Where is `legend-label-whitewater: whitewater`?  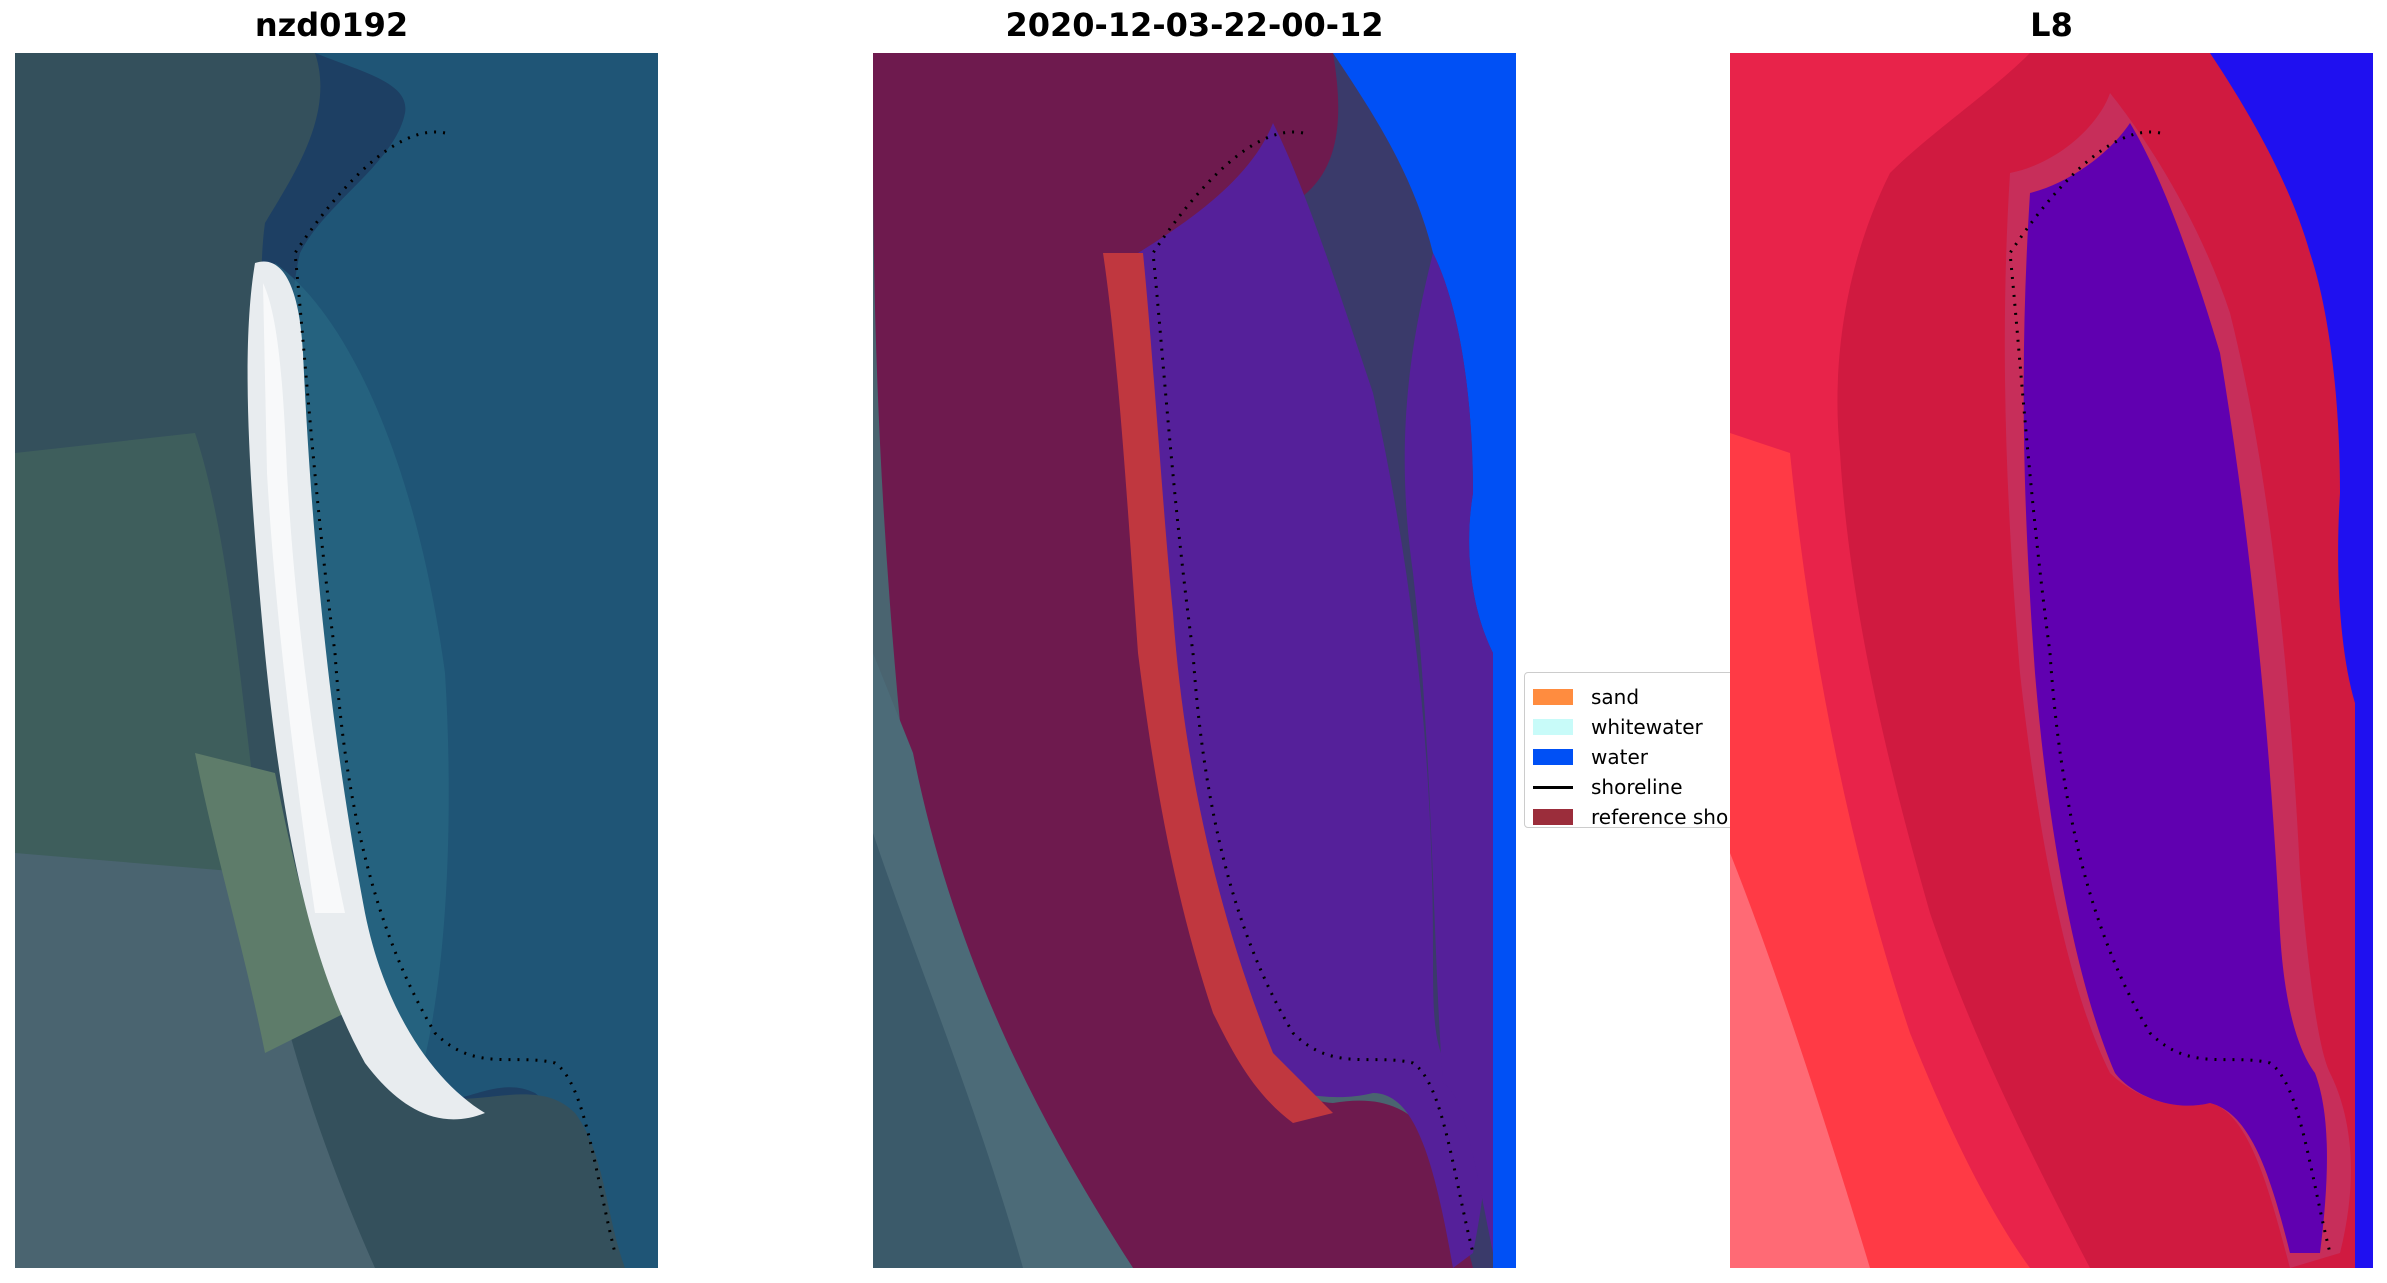 legend-label-whitewater: whitewater is located at coordinates (1647, 727).